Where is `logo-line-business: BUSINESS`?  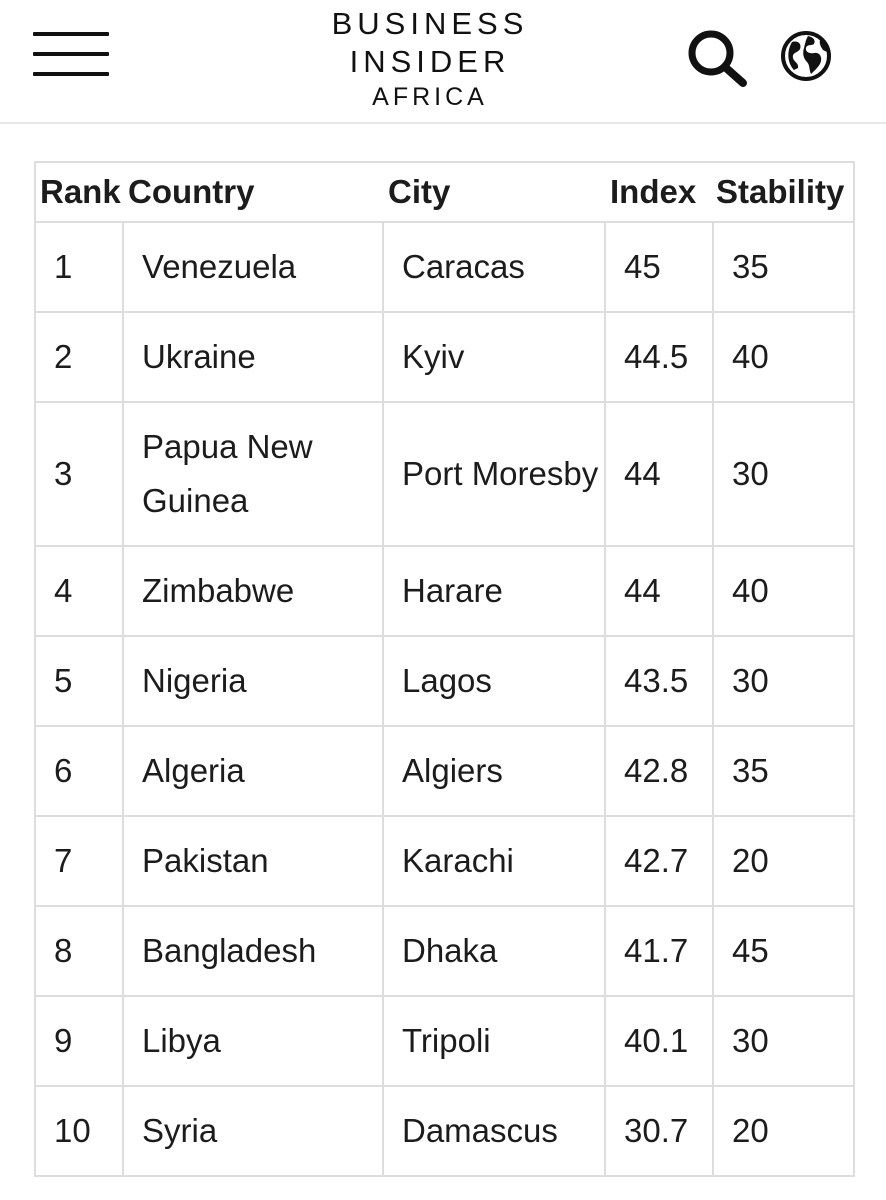
logo-line-business: BUSINESS is located at coordinates (430, 23).